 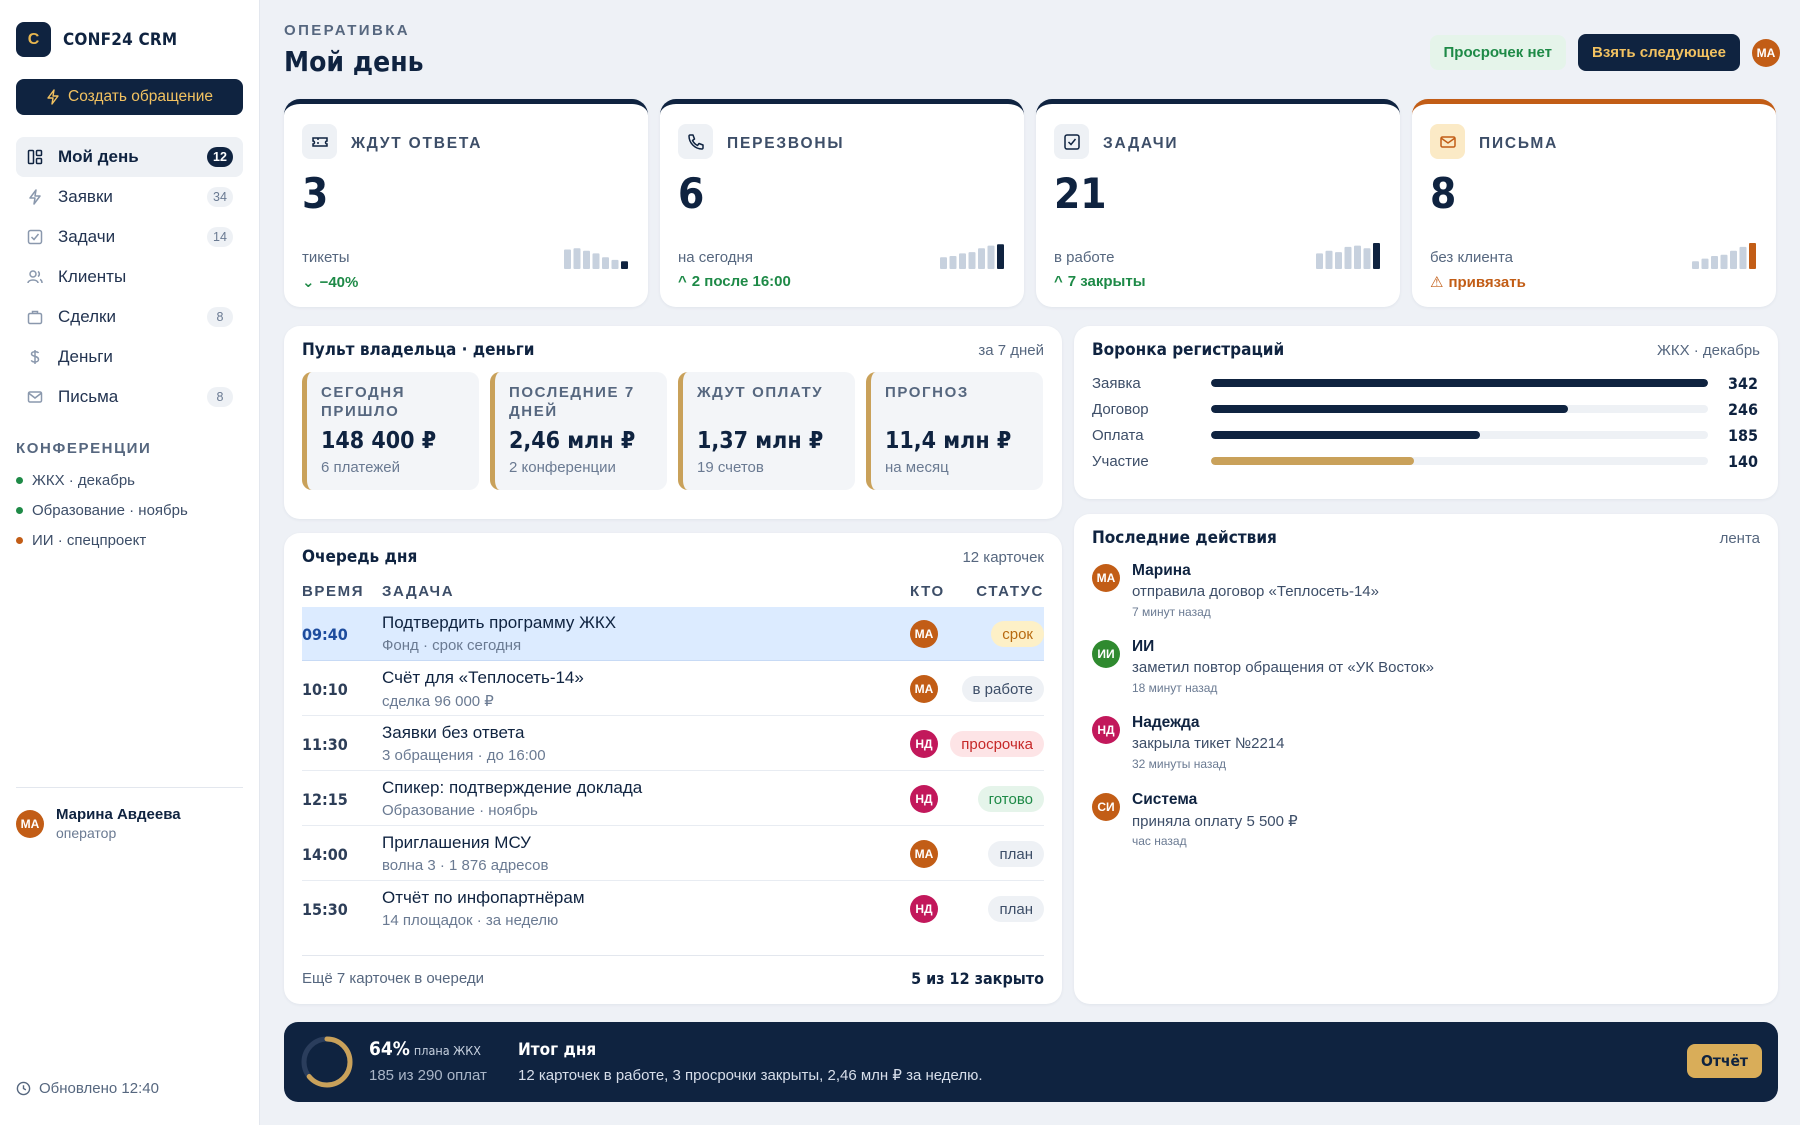 What do you see at coordinates (98, 823) in the screenshot?
I see `current-user: МА Марина Авдеева оператор` at bounding box center [98, 823].